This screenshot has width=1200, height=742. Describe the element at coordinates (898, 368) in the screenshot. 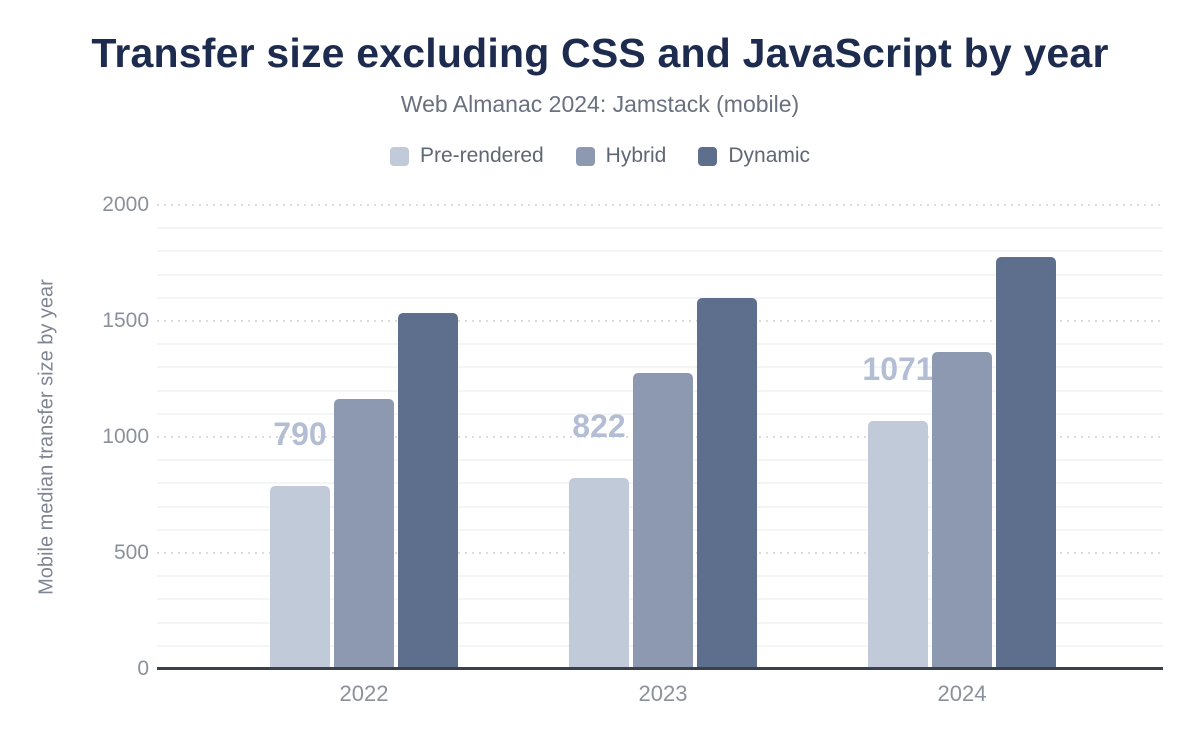

I see `bar-value-label: 1071` at that location.